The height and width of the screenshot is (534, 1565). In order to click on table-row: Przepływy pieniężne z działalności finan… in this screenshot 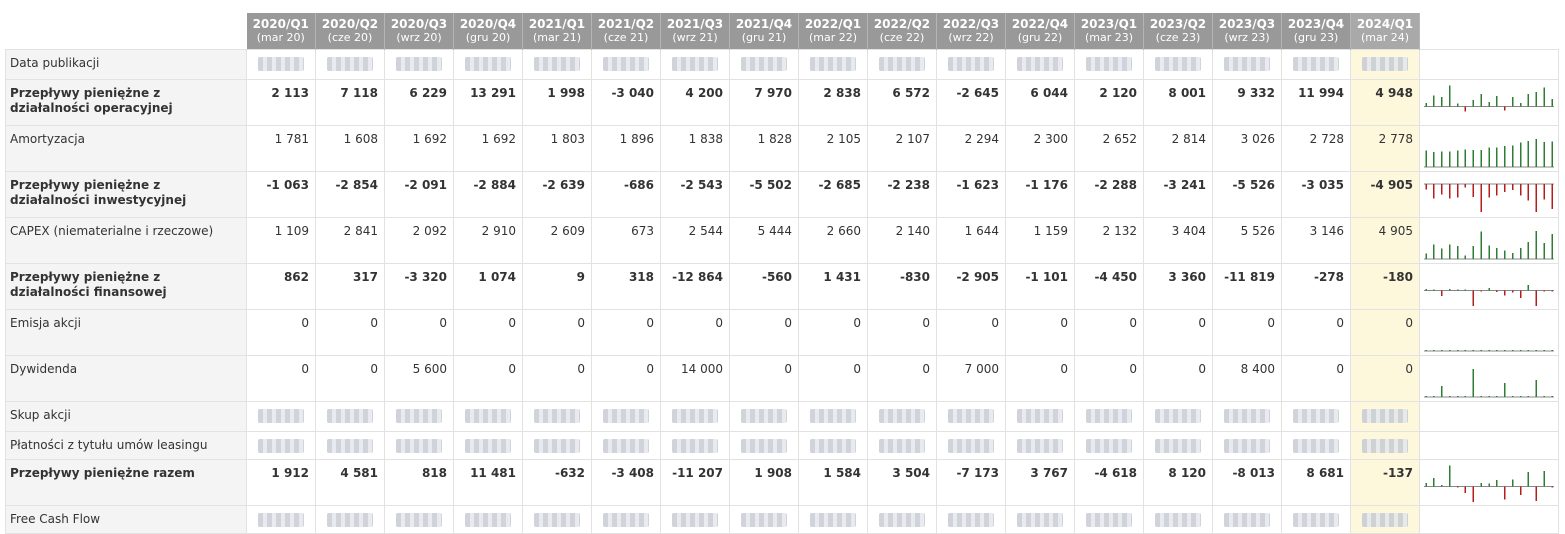, I will do `click(782, 286)`.